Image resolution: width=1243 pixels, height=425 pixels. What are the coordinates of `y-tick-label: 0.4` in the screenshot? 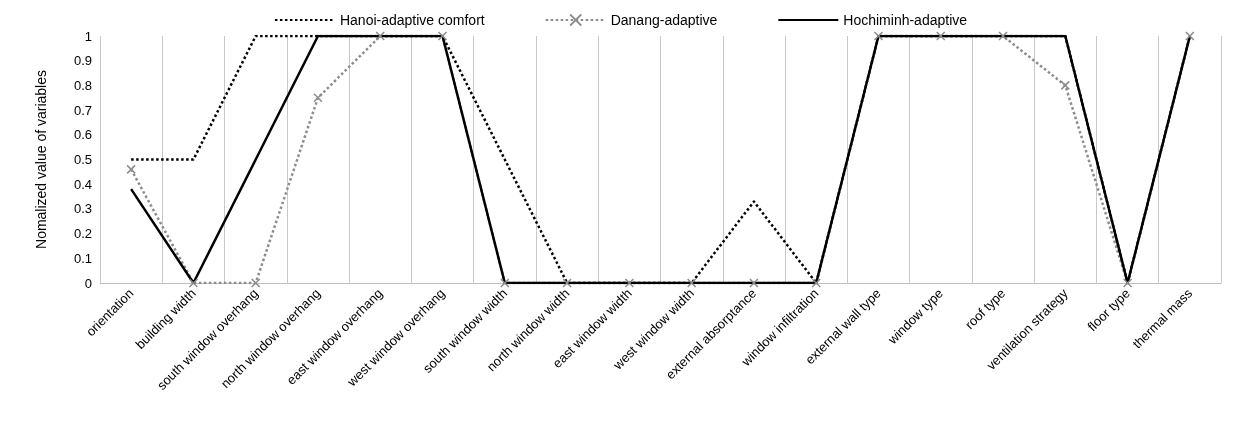 It's located at (82, 184).